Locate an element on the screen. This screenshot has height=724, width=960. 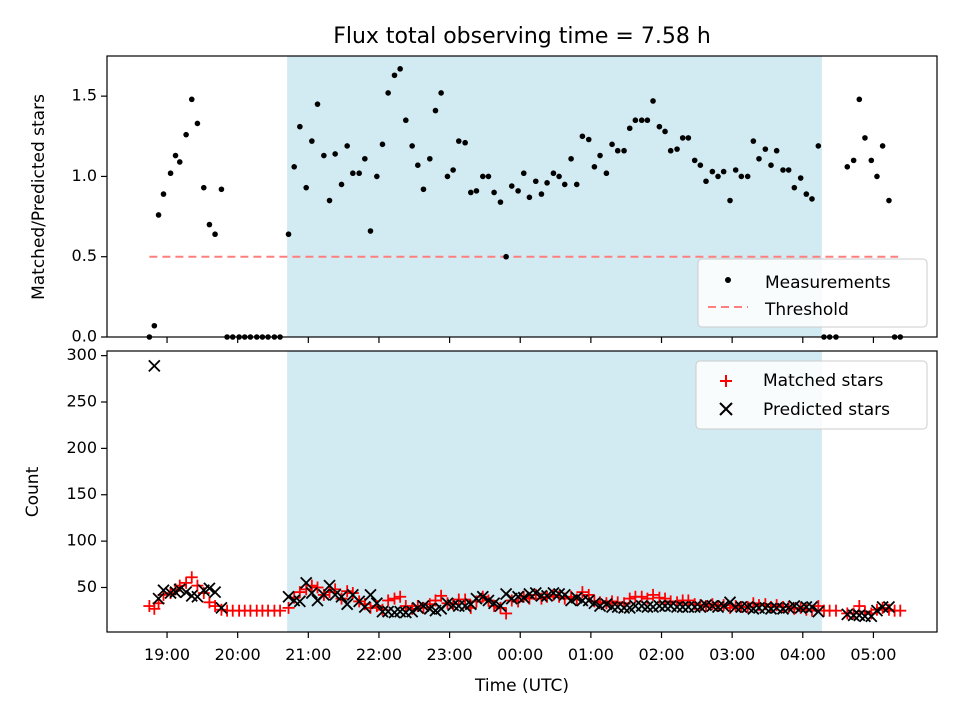
bot-y-tick-label: 250 is located at coordinates (81, 401).